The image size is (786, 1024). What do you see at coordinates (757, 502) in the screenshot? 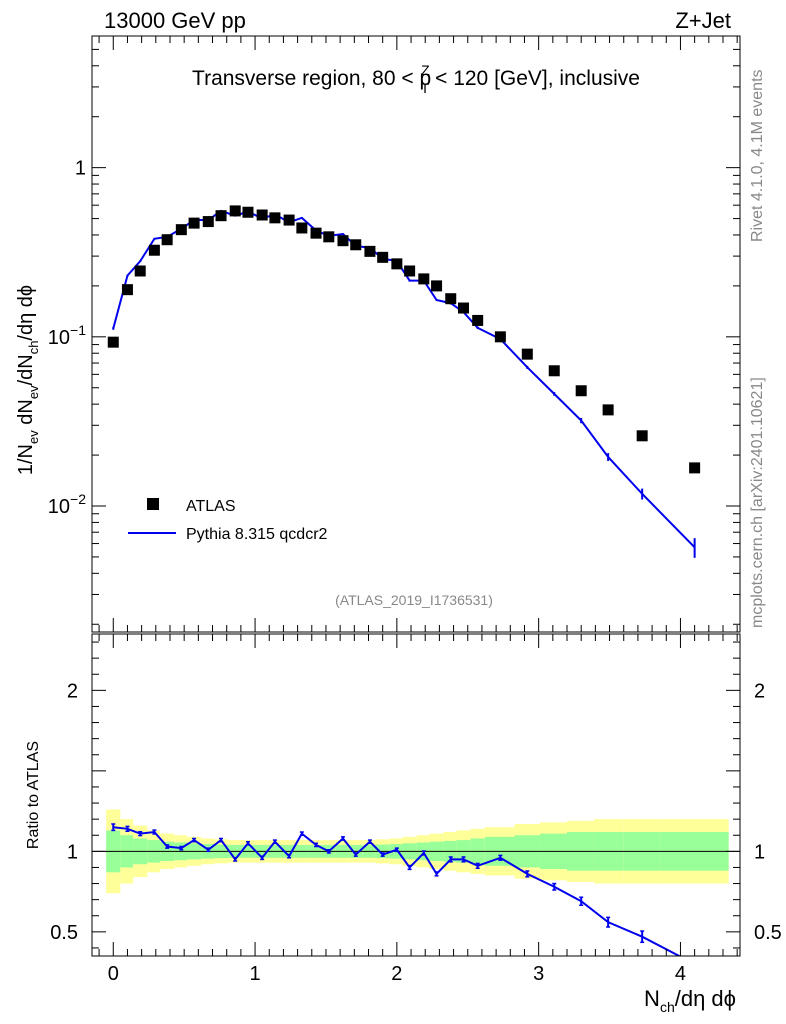
I see `mcplots-label: mcplots.cern.ch [arXiv:2401.10621]` at bounding box center [757, 502].